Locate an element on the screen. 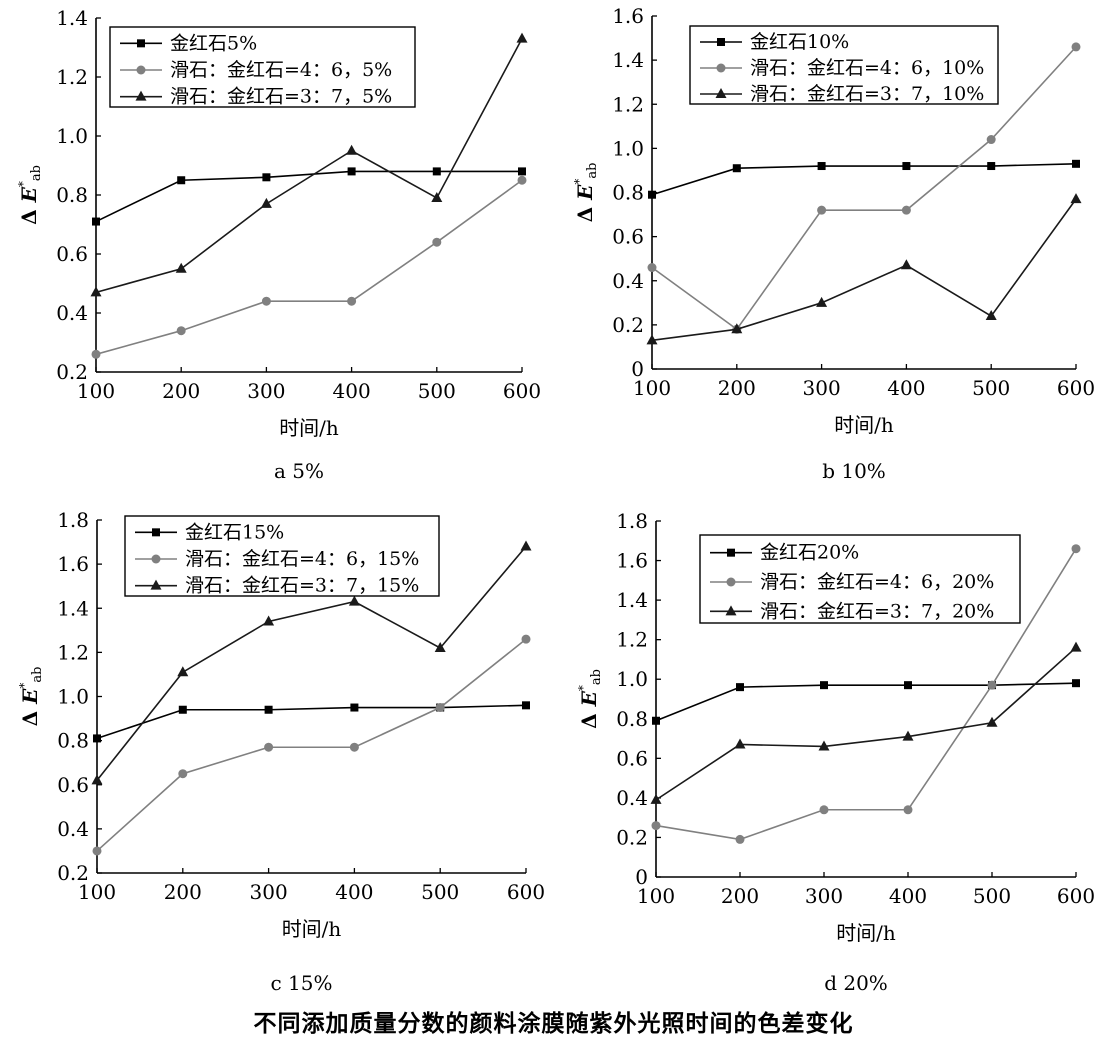 The height and width of the screenshot is (1049, 1107). y-tick-label: 0.4 is located at coordinates (632, 798).